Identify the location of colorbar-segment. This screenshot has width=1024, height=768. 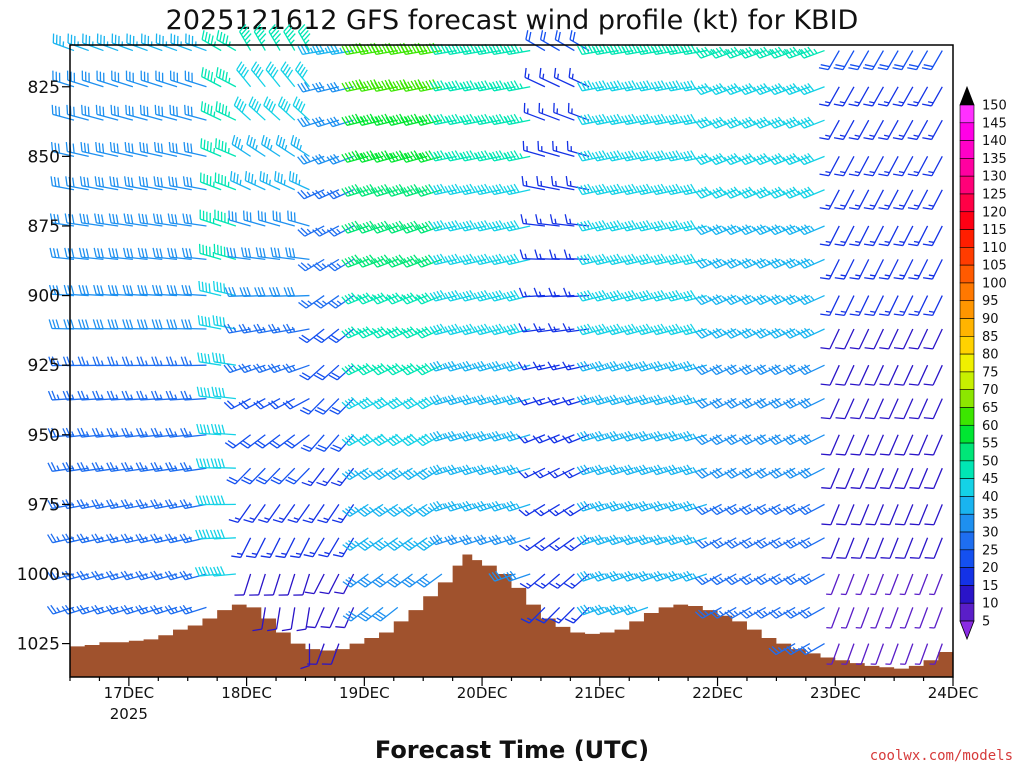
(967, 185).